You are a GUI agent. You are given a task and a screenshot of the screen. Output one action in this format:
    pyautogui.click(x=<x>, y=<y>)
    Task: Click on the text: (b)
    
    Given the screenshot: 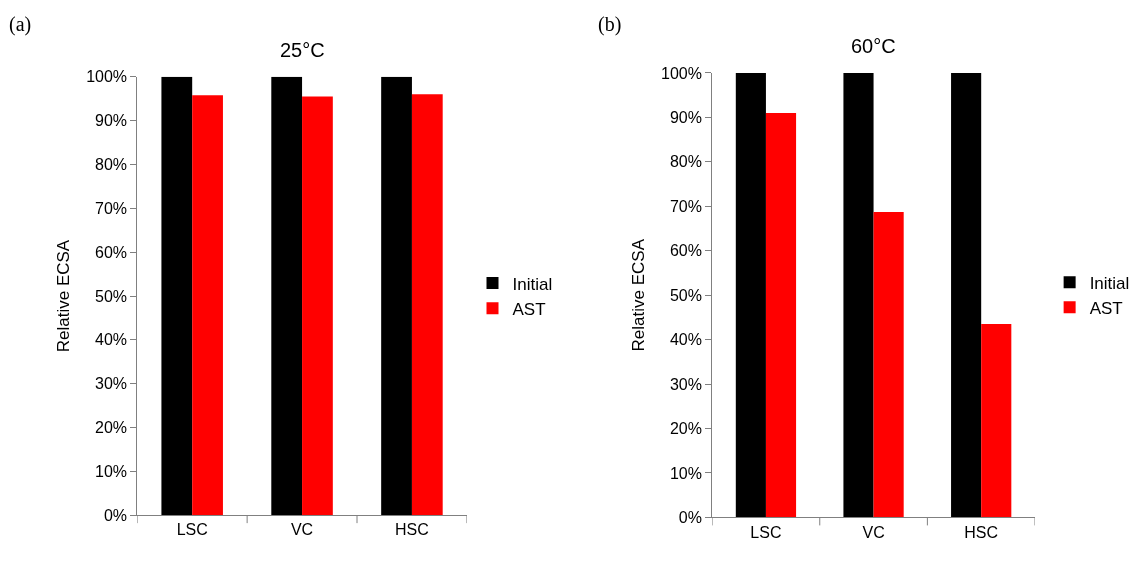 What is the action you would take?
    pyautogui.click(x=610, y=24)
    